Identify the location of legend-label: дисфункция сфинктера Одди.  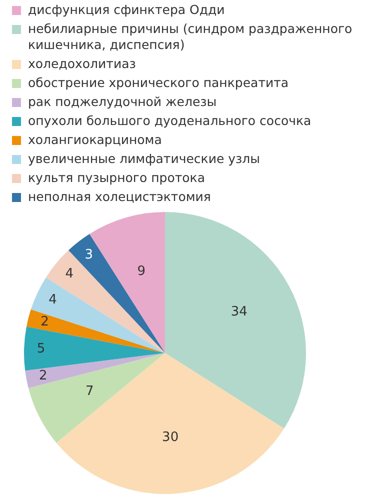
(126, 10).